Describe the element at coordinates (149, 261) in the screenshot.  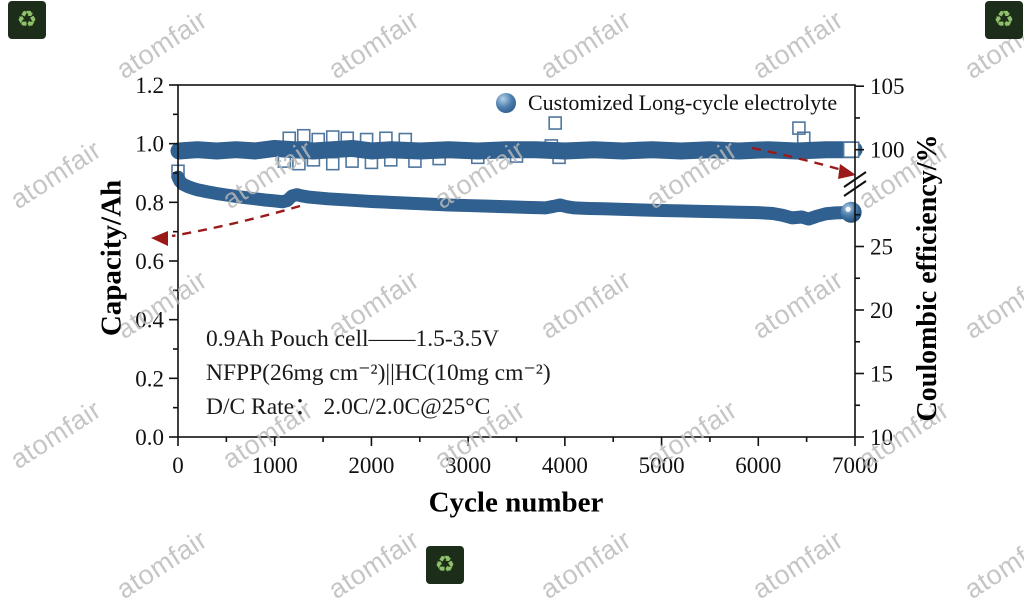
I see `y-left-tick-label: 0.6` at that location.